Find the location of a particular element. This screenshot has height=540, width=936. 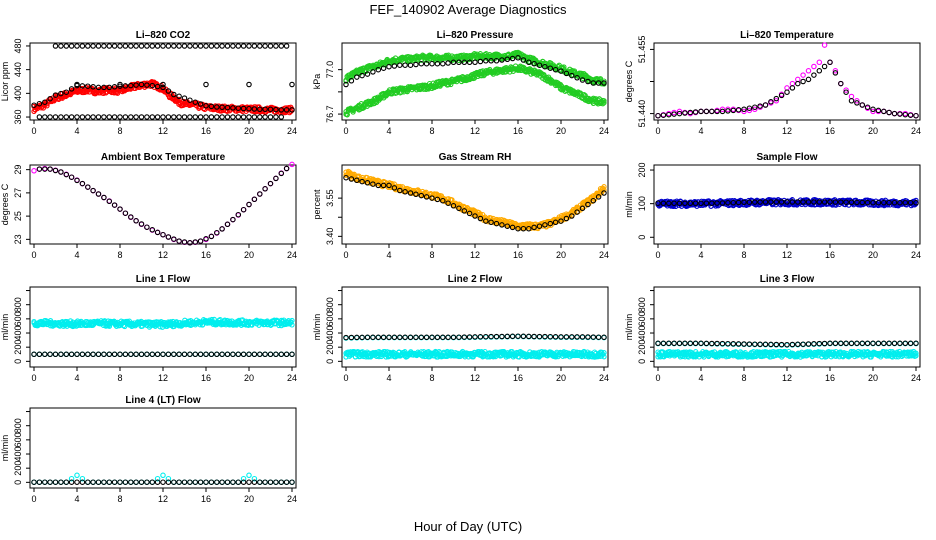

y-axis-label: percent is located at coordinates (317, 204).